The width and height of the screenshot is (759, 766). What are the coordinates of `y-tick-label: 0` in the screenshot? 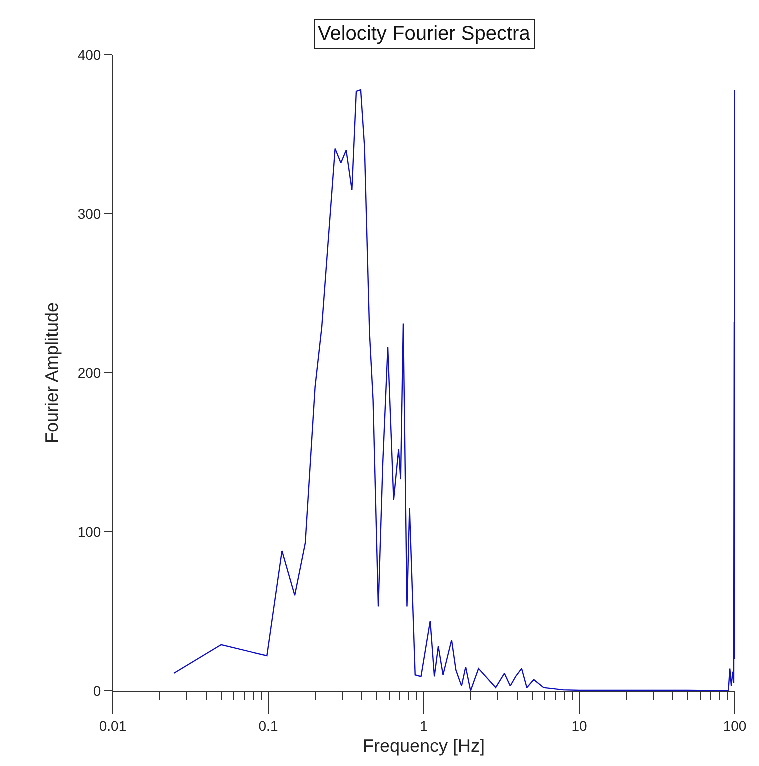 It's located at (97, 690).